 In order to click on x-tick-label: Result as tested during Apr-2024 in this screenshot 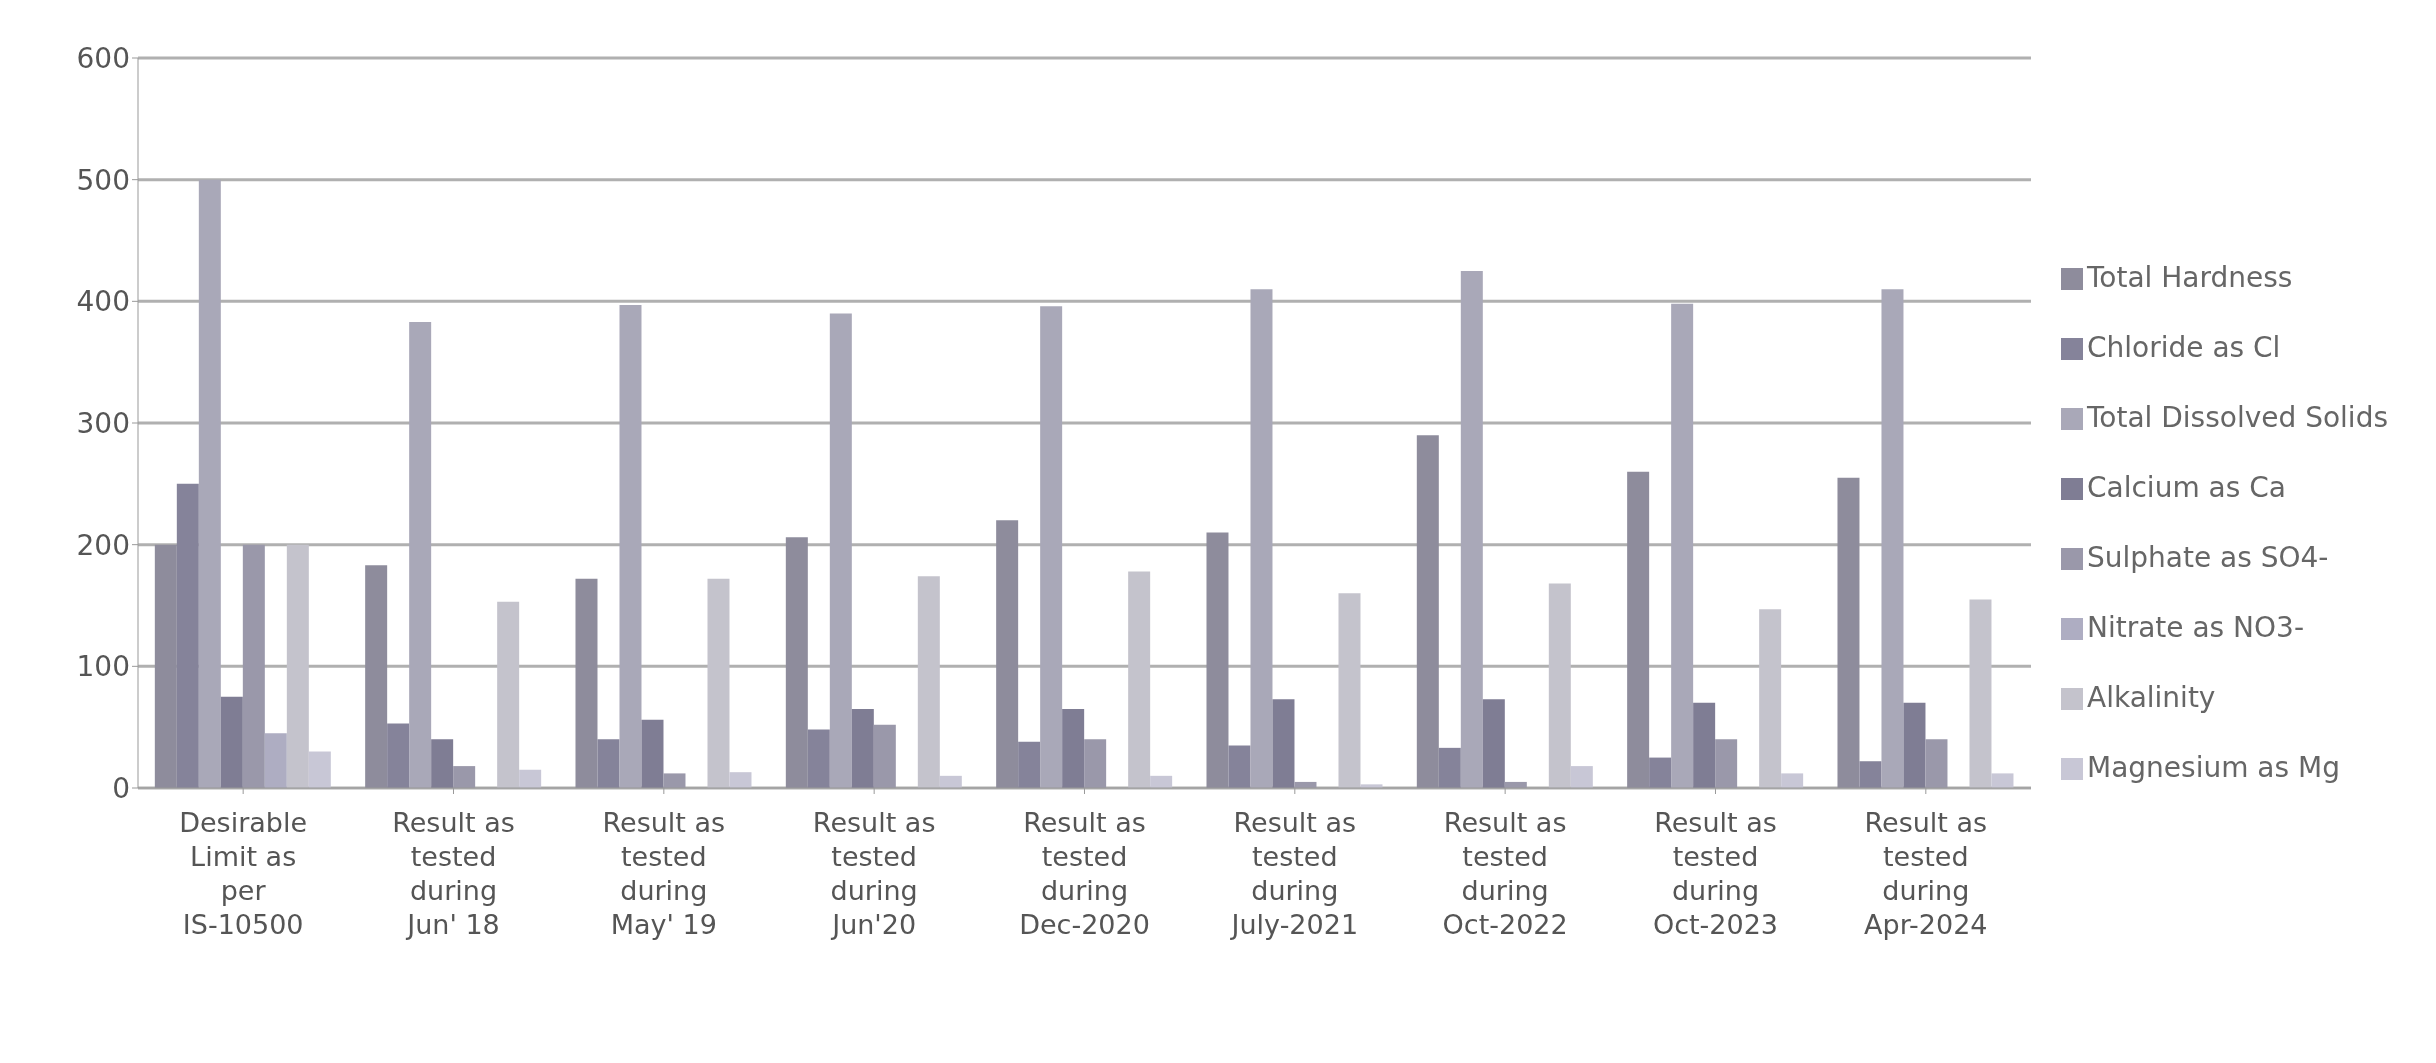, I will do `click(1926, 873)`.